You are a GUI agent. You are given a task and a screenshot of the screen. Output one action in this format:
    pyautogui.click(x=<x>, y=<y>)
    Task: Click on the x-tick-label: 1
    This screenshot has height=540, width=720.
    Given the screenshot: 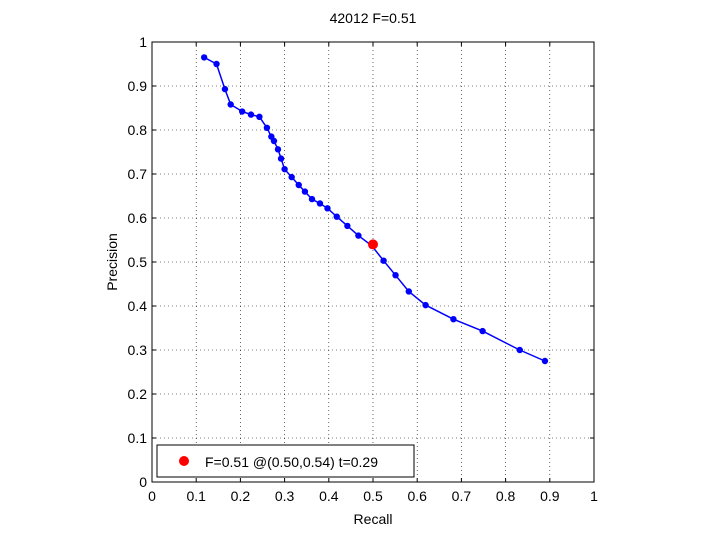 What is the action you would take?
    pyautogui.click(x=594, y=496)
    